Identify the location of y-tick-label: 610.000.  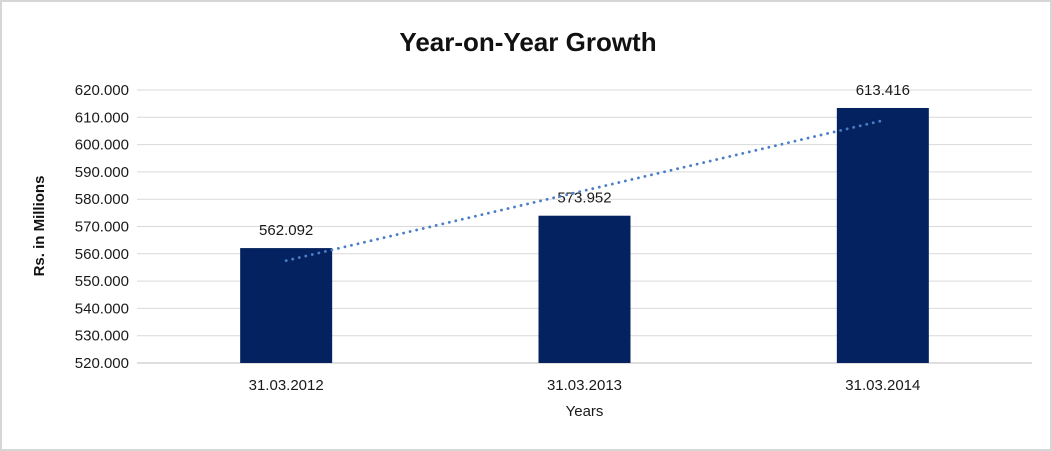
(102, 117).